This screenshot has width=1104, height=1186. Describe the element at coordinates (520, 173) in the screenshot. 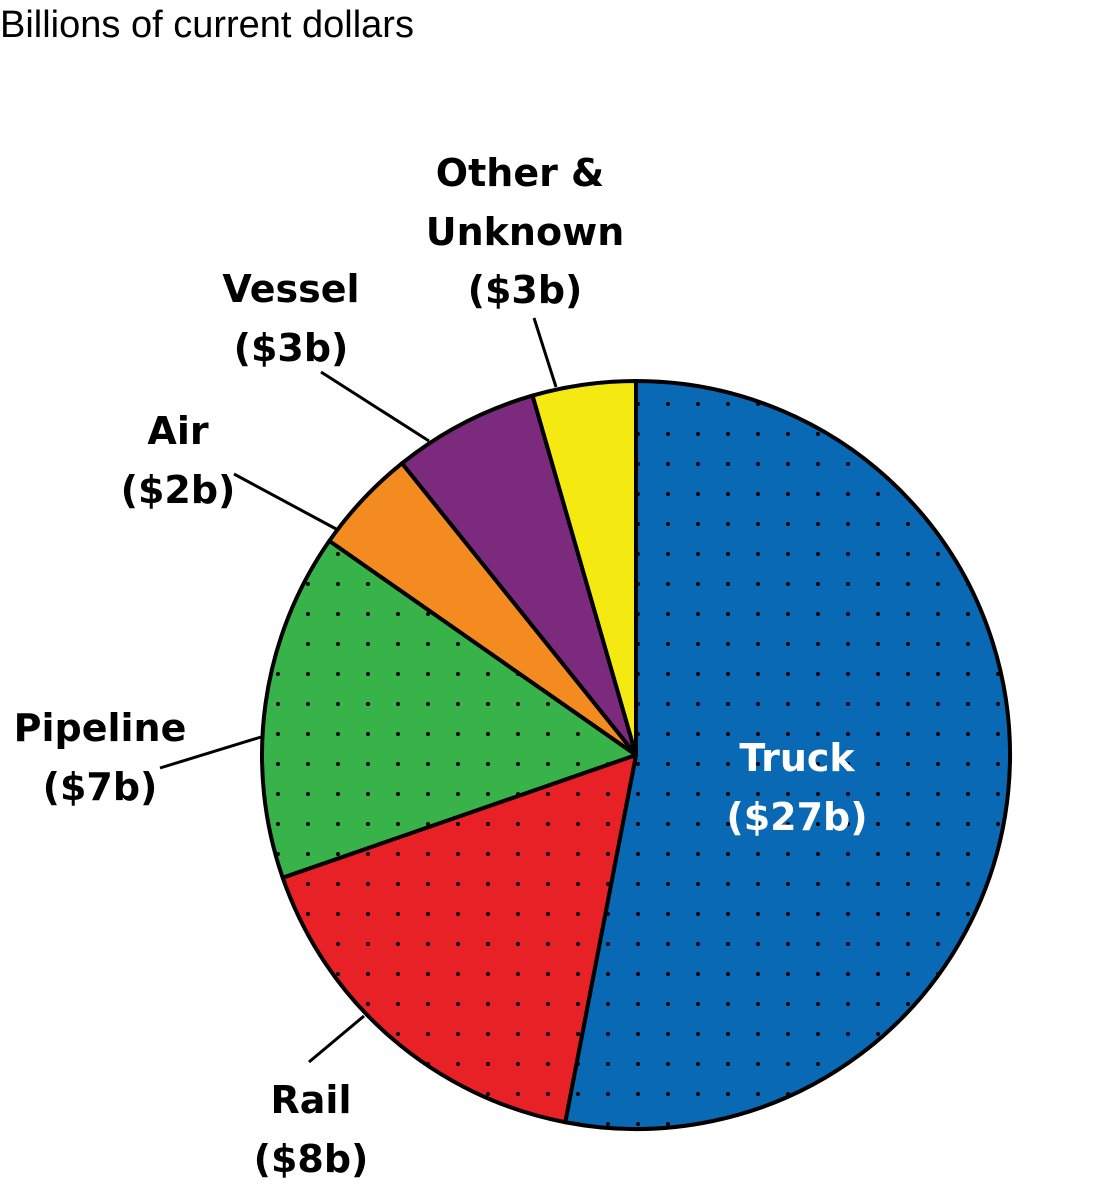

I see `slice-name-label-other-unknown: Other &` at that location.